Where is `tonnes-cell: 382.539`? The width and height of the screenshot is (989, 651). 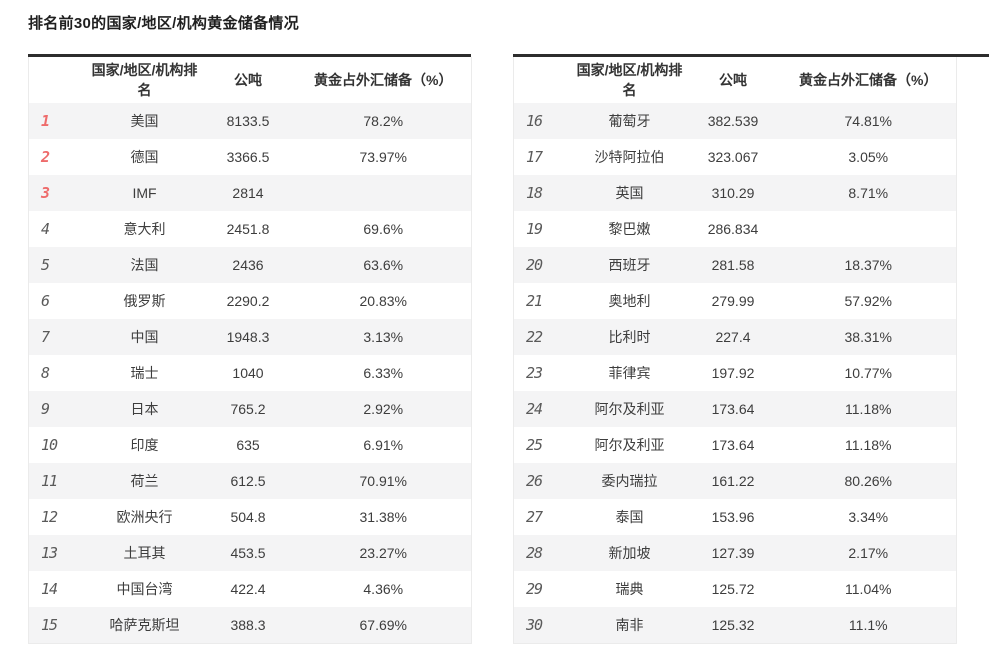 tonnes-cell: 382.539 is located at coordinates (733, 121).